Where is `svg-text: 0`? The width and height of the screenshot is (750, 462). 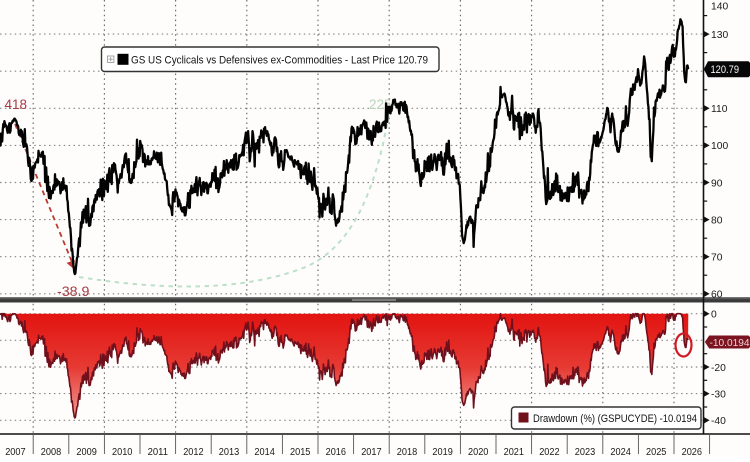
svg-text: 0 is located at coordinates (714, 315).